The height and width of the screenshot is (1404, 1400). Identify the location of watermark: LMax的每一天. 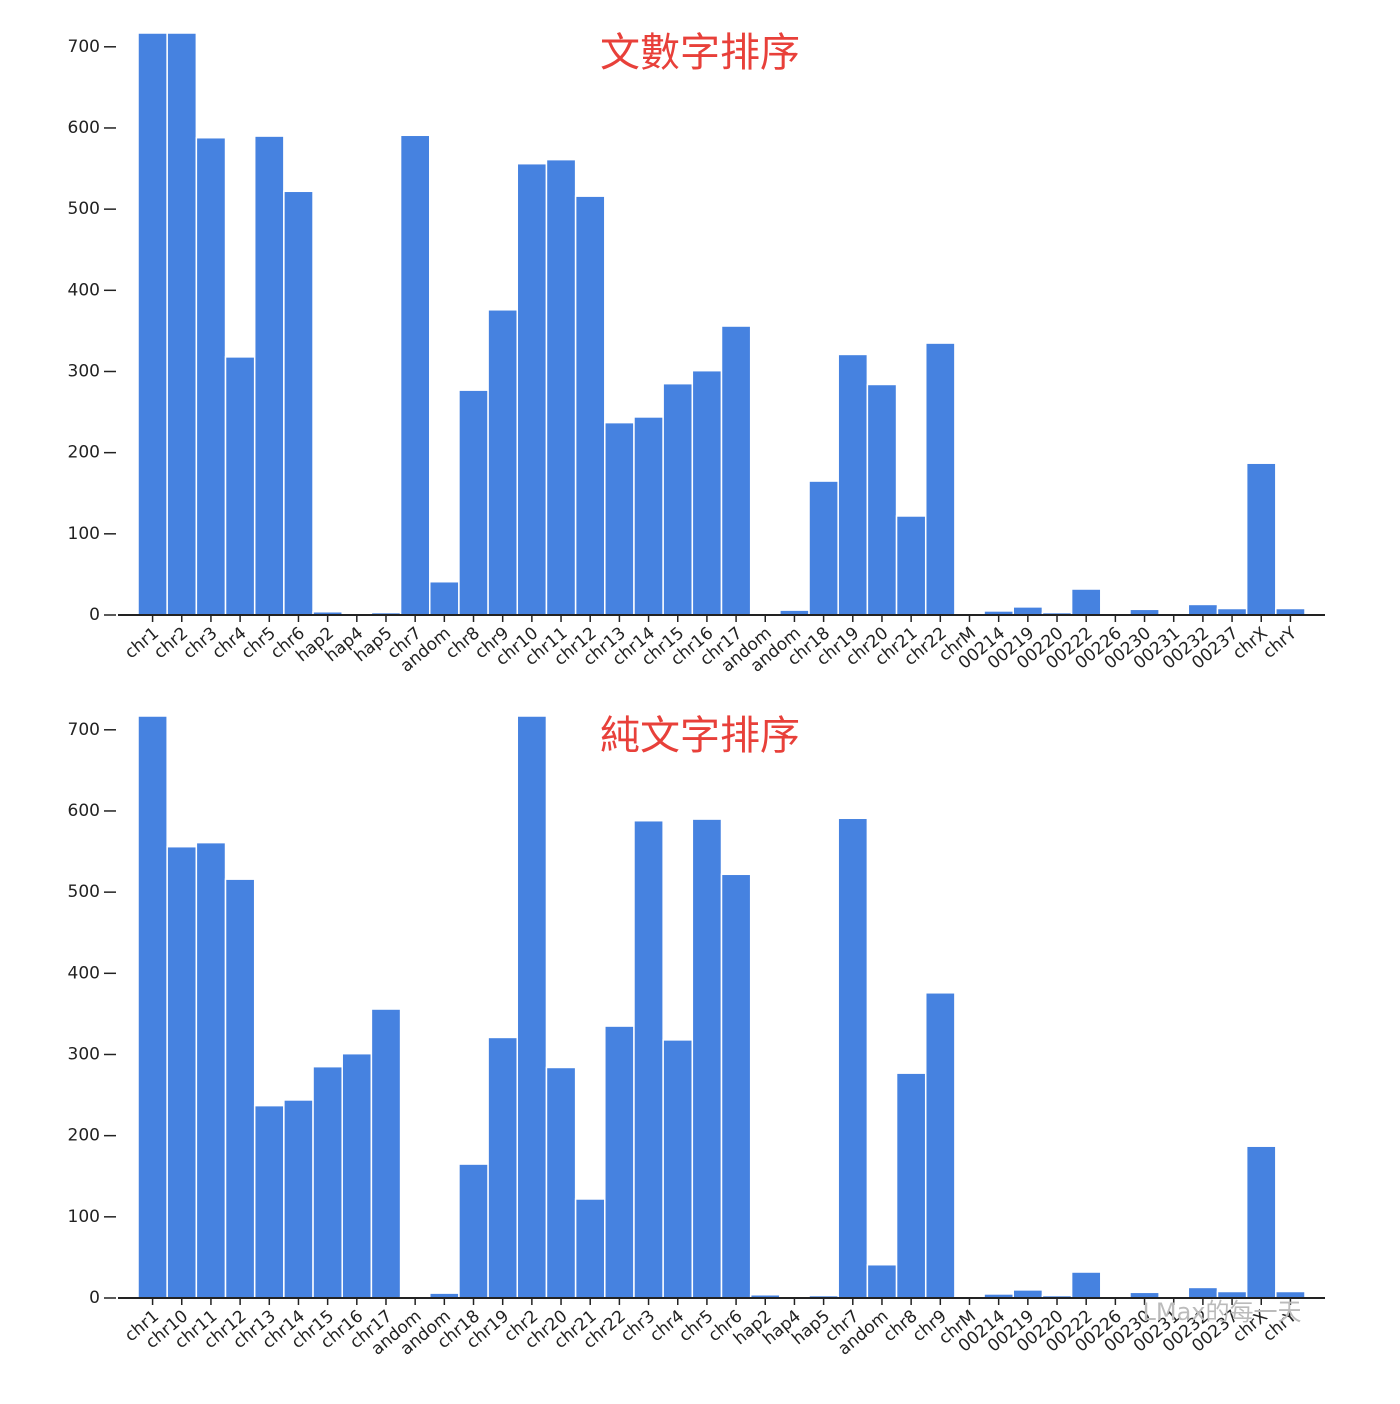
(1222, 1312).